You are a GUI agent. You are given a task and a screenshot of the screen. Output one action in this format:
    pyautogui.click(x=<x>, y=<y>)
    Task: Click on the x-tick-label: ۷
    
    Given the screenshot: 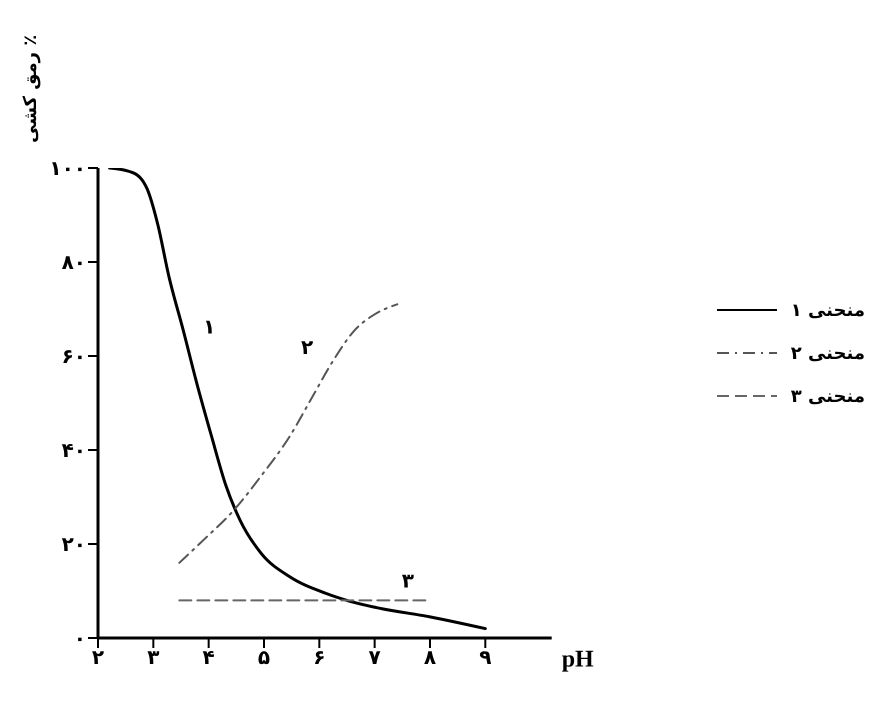 What is the action you would take?
    pyautogui.click(x=374, y=657)
    